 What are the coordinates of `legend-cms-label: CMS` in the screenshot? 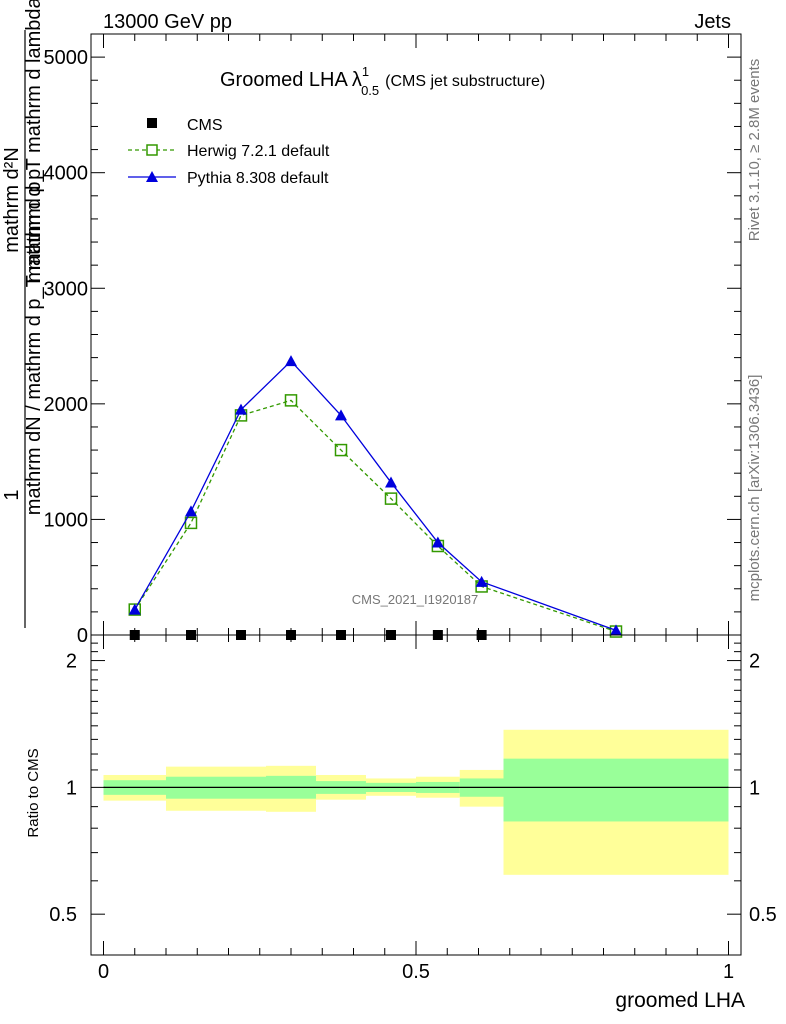 It's located at (205, 125).